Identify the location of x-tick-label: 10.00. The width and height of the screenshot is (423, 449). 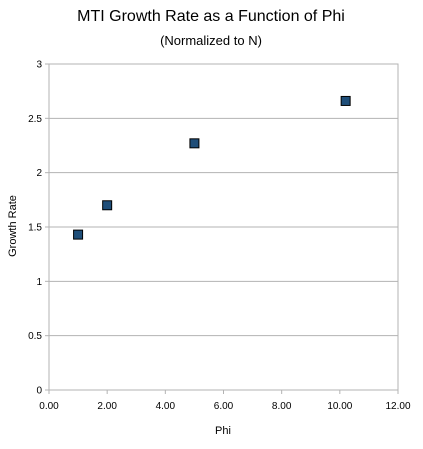
(339, 406).